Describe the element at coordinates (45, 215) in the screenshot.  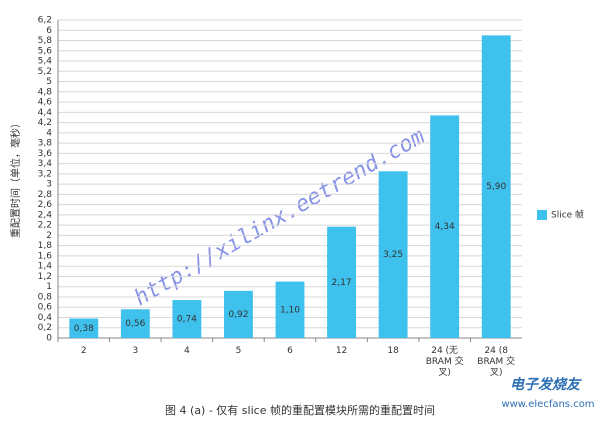
I see `y-tick-label: 2,4` at that location.